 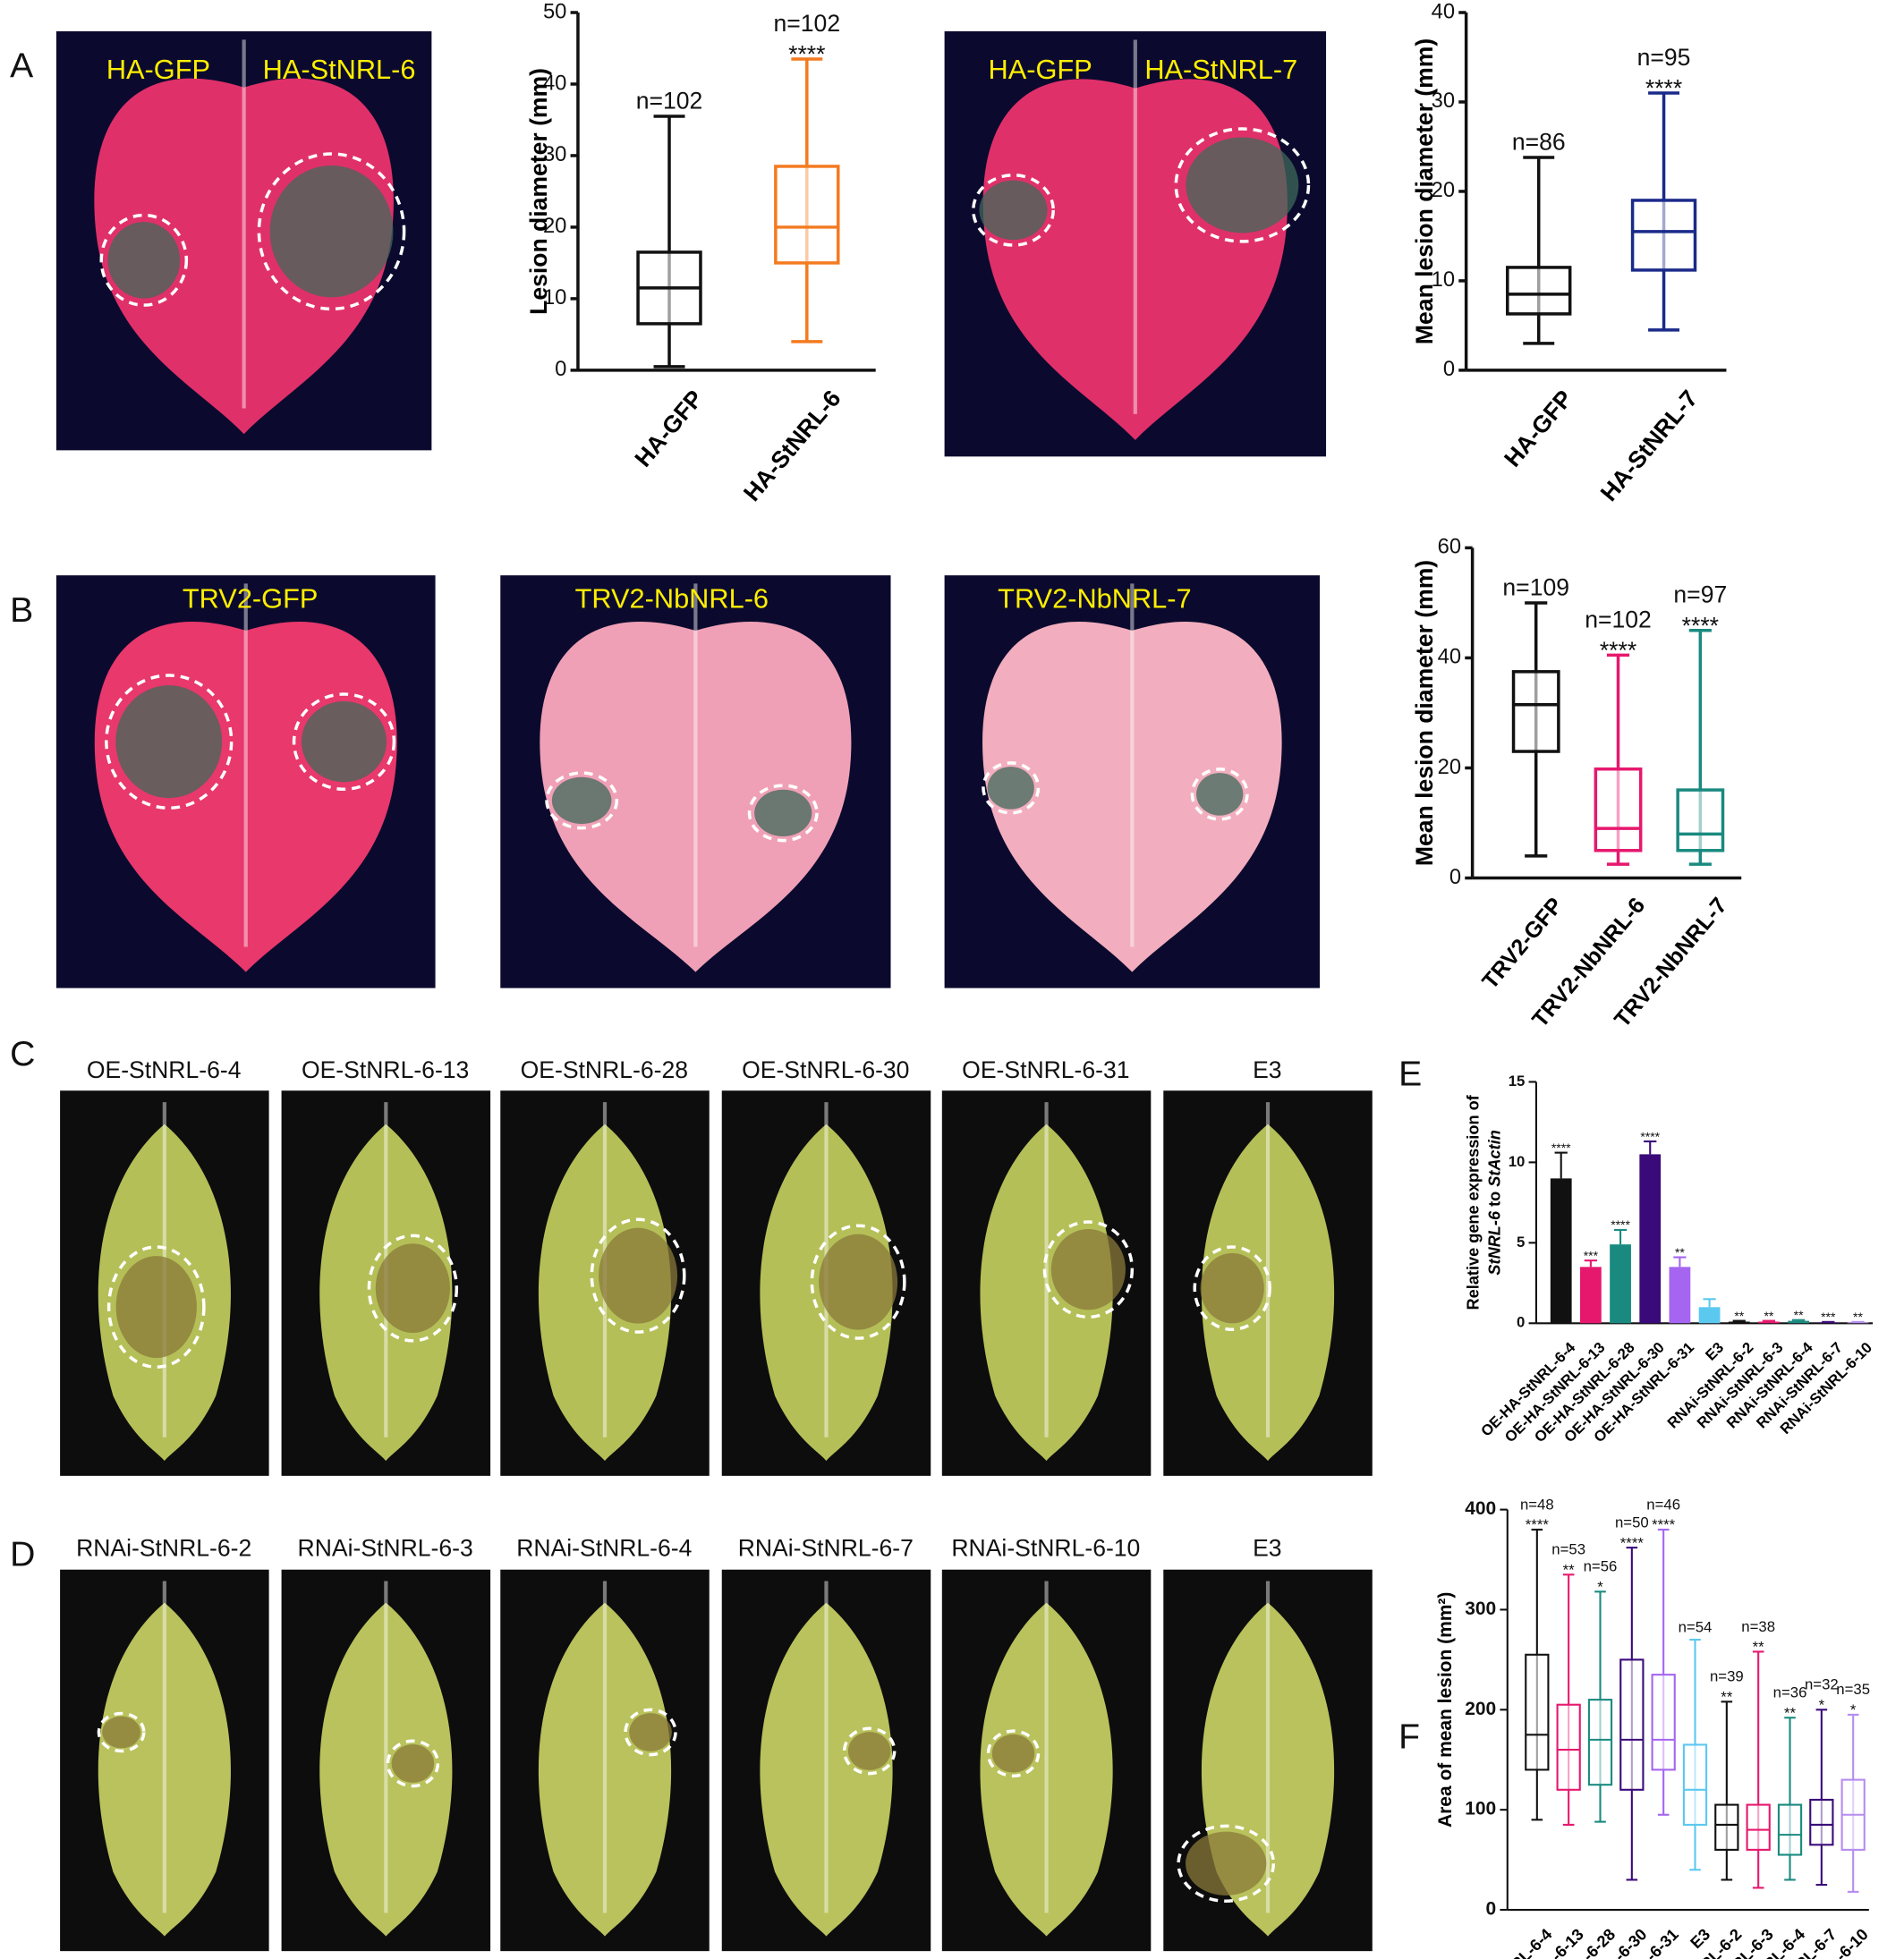 I want to click on y-tick-label: 60, so click(x=1449, y=547).